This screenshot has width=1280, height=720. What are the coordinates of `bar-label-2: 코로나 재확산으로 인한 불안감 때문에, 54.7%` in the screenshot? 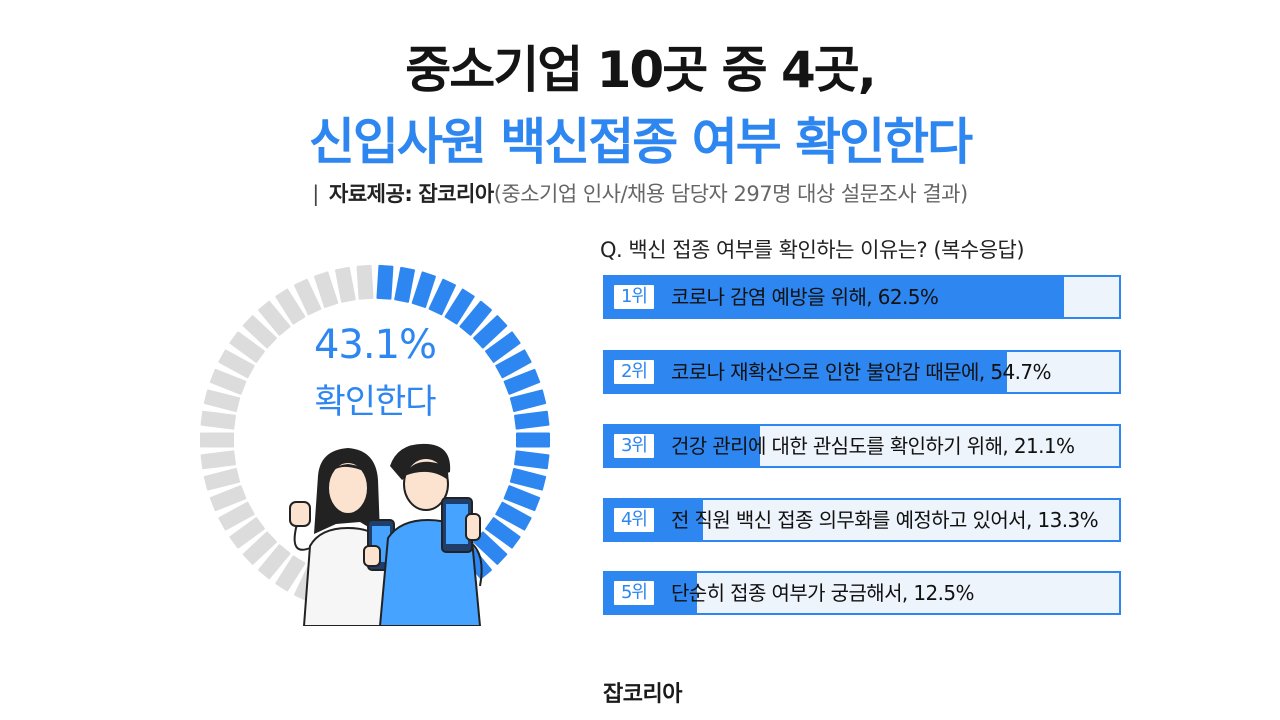 It's located at (861, 372).